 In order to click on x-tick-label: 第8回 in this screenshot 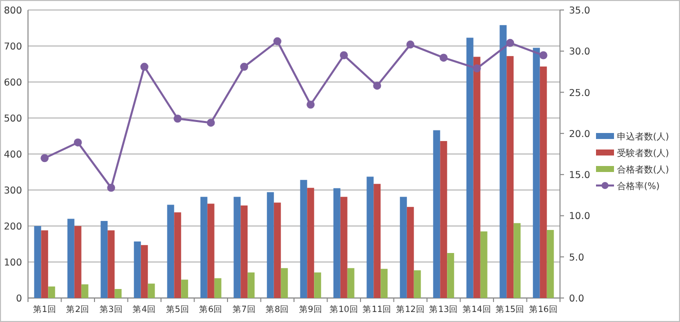, I will do `click(278, 309)`.